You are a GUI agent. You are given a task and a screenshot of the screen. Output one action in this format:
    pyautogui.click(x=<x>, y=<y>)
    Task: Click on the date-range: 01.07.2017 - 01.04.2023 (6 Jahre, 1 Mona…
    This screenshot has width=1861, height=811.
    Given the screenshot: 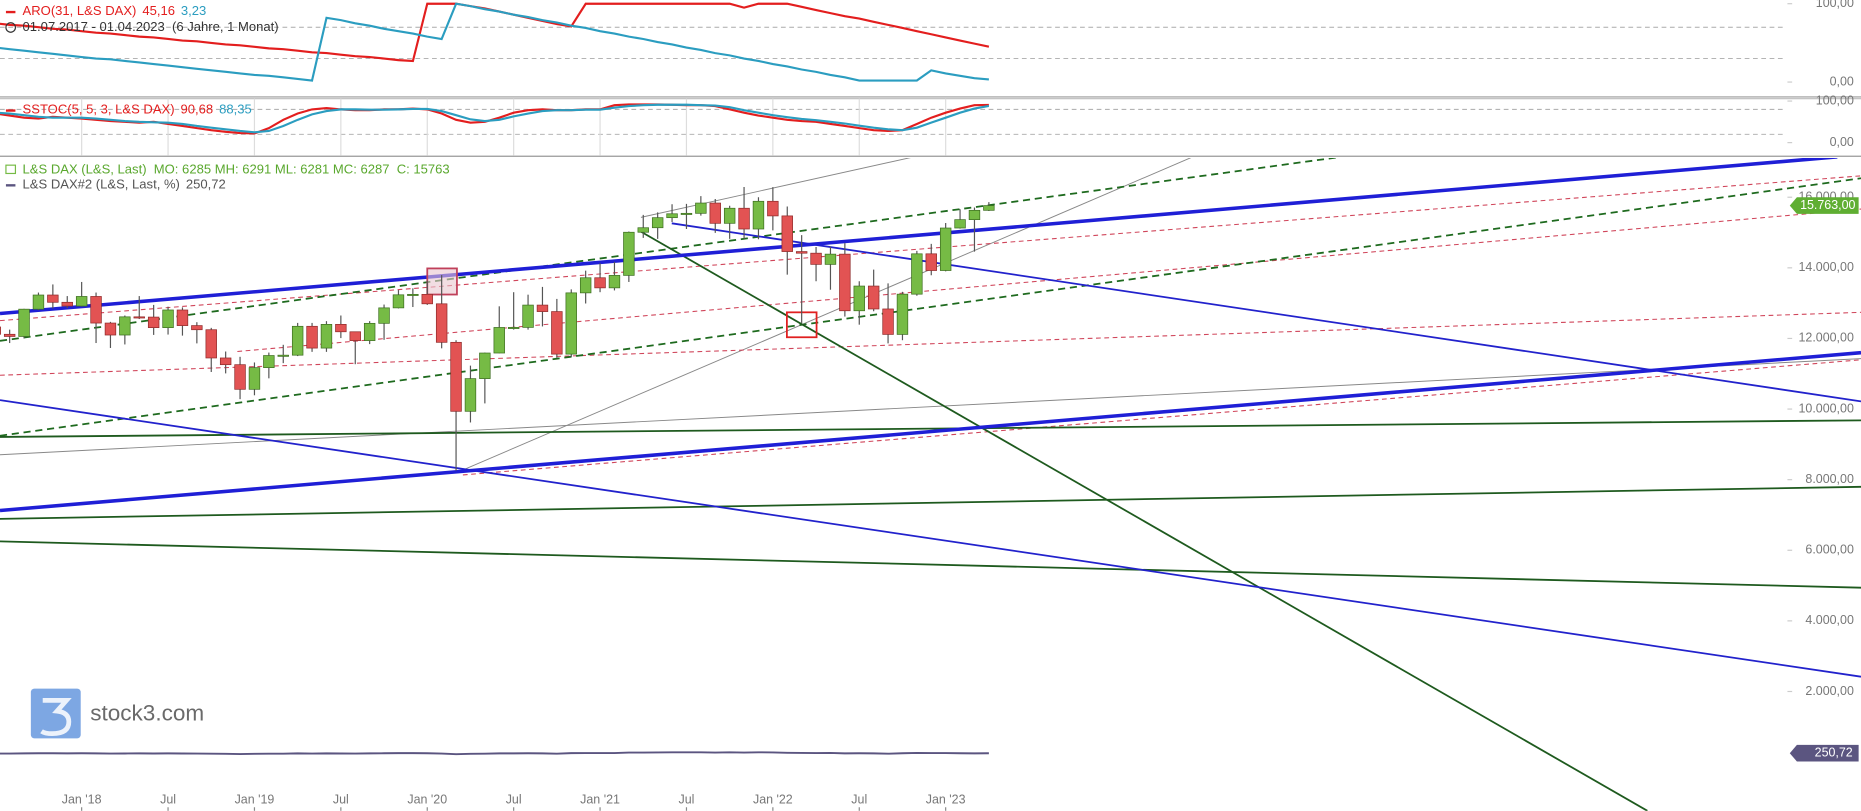 What is the action you would take?
    pyautogui.click(x=151, y=26)
    